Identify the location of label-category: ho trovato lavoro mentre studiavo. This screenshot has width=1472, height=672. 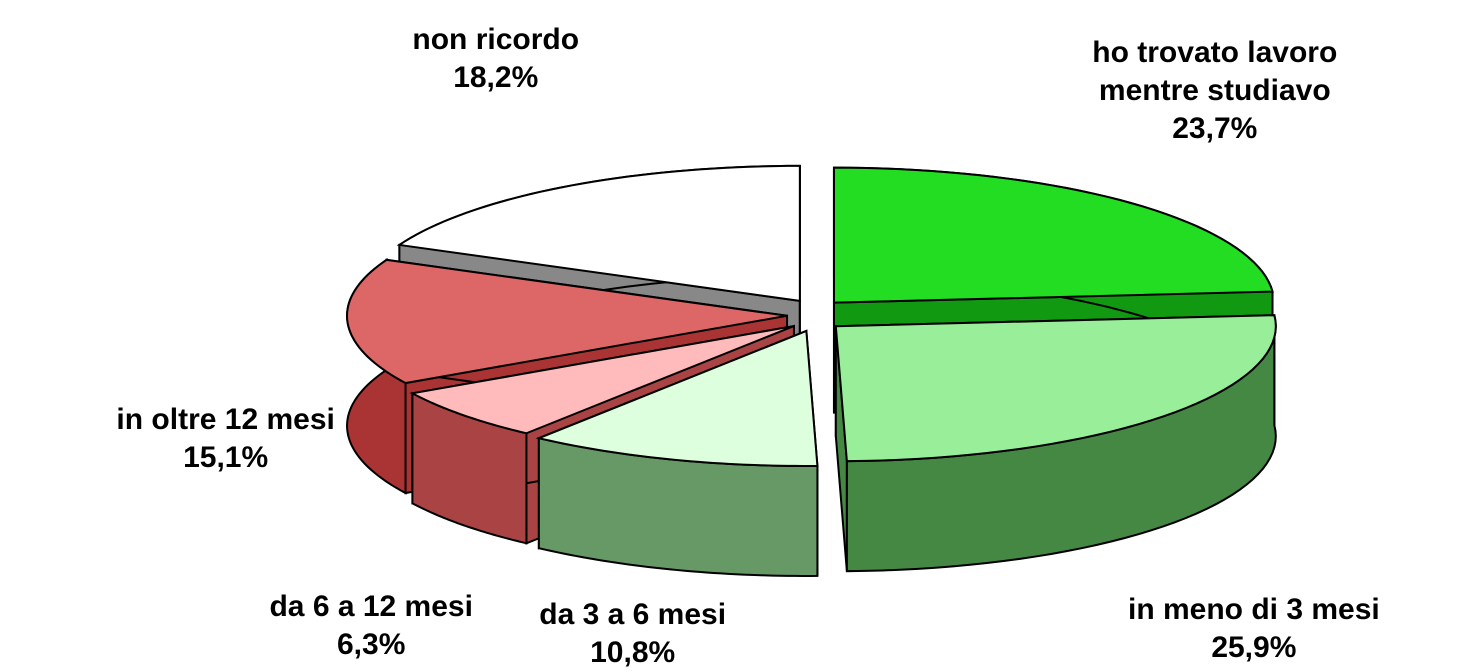
(1215, 71).